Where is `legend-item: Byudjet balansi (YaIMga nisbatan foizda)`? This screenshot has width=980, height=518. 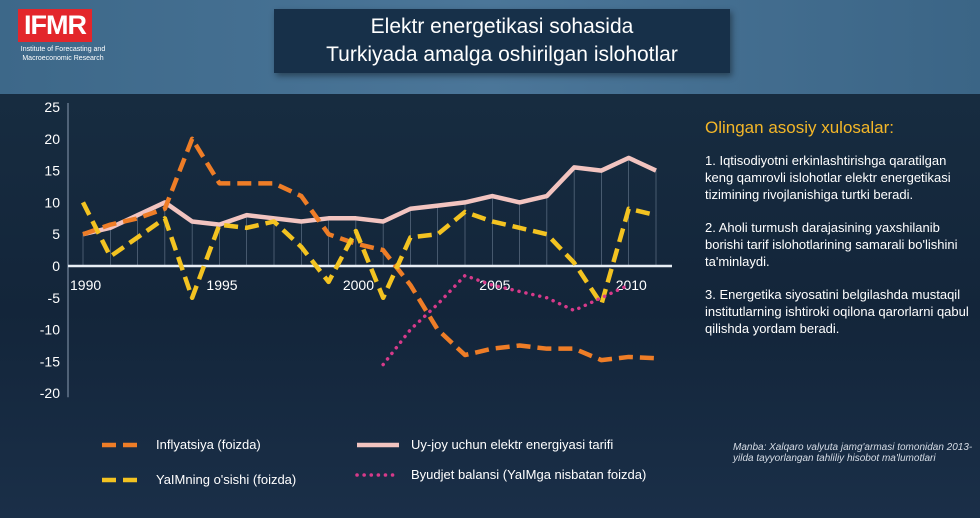 legend-item: Byudjet balansi (YaIMga nisbatan foizda) is located at coordinates (500, 474).